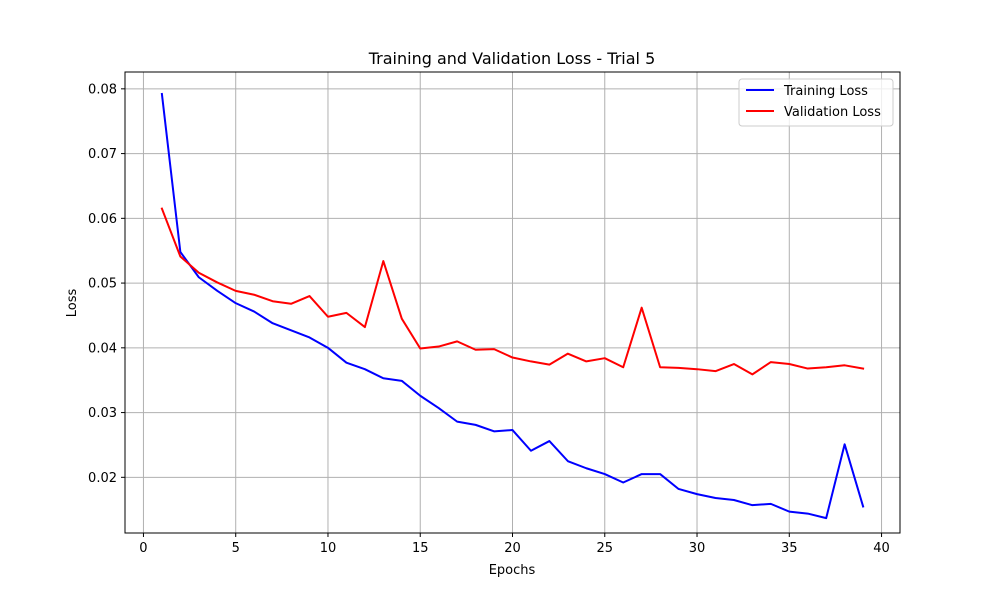 The image size is (1000, 600). I want to click on x-tick-label: 10, so click(328, 548).